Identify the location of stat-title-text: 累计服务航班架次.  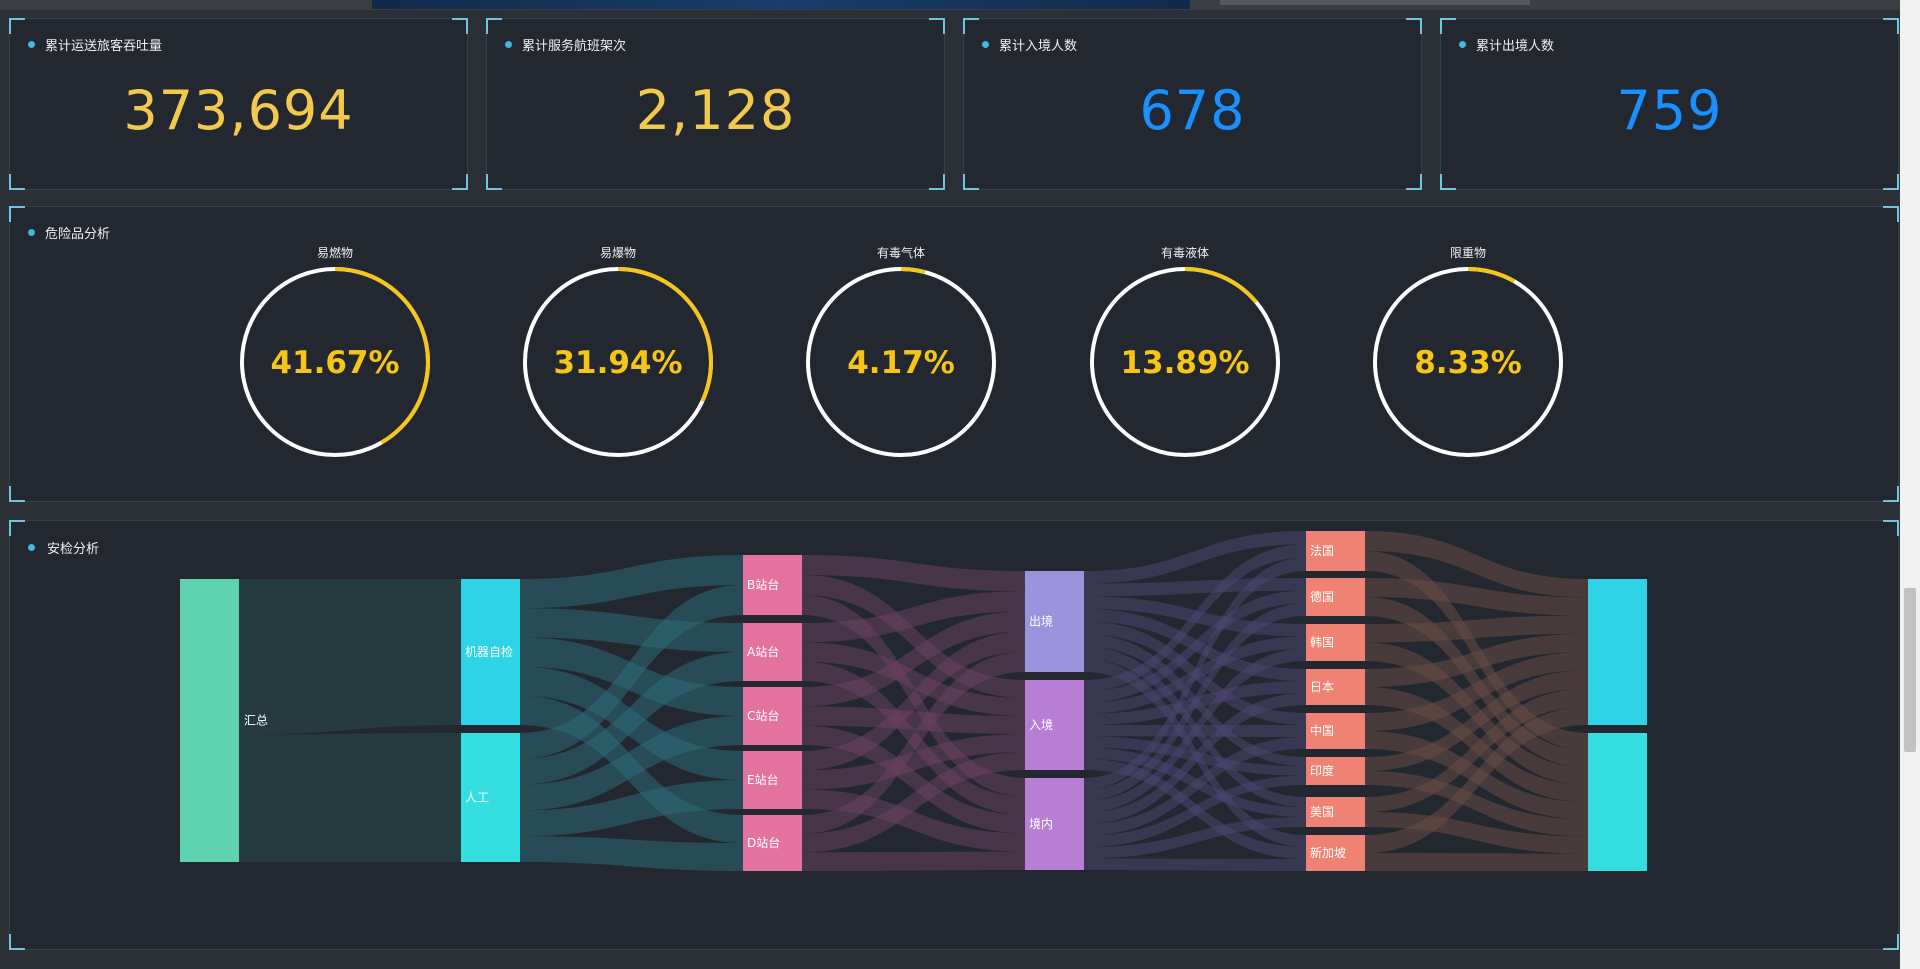
(574, 46).